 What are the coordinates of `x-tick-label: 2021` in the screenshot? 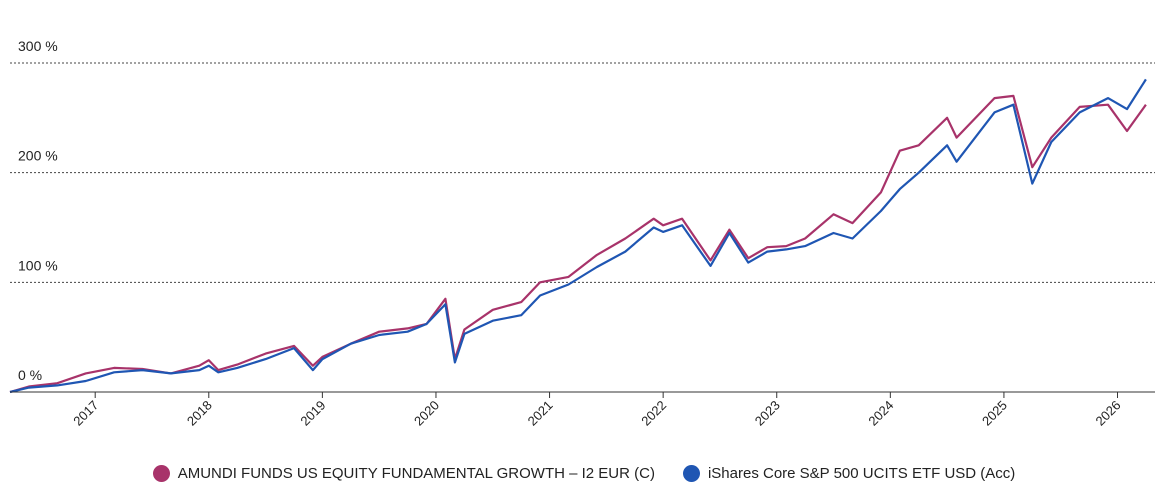 It's located at (540, 413).